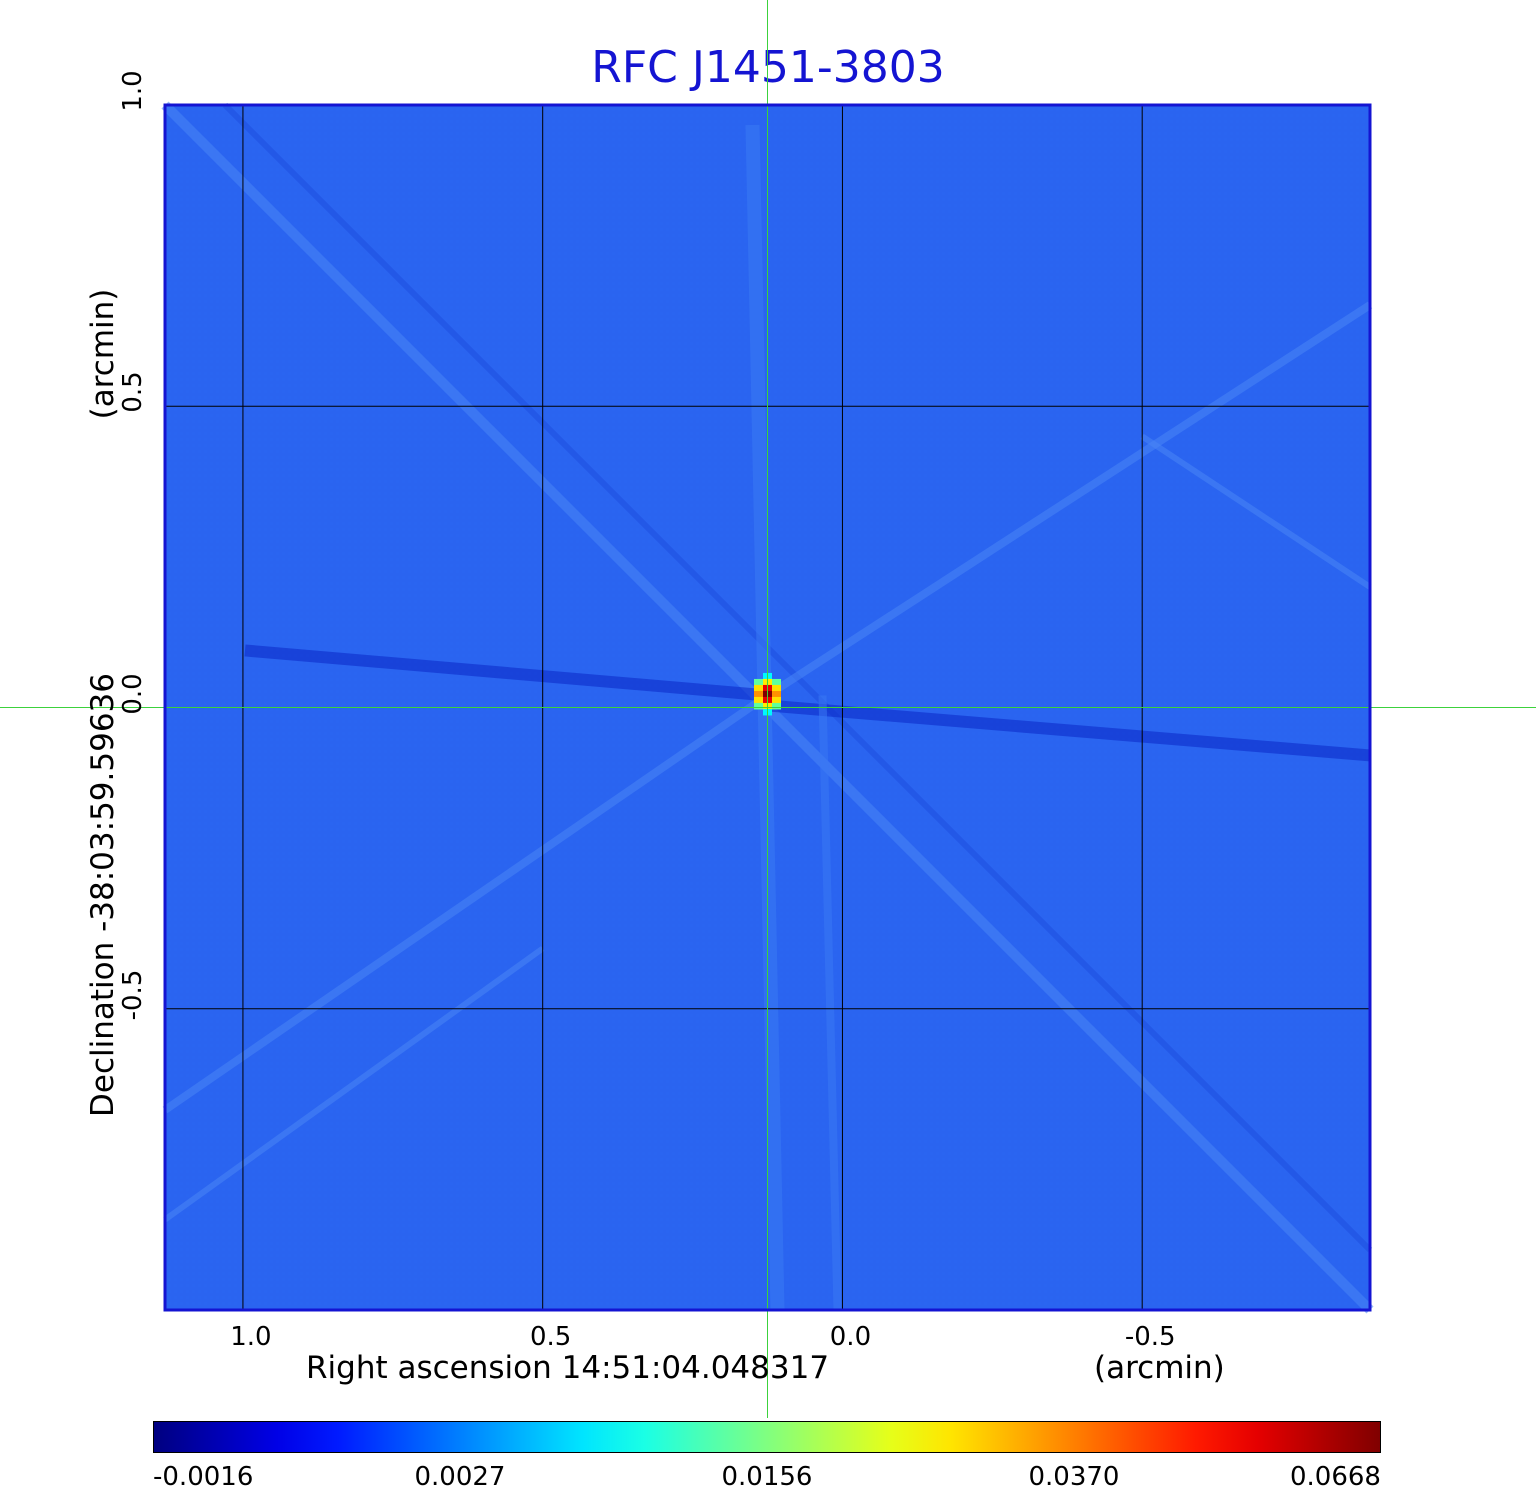 This screenshot has height=1511, width=1536. I want to click on y-tick-label: 0.0, so click(133, 693).